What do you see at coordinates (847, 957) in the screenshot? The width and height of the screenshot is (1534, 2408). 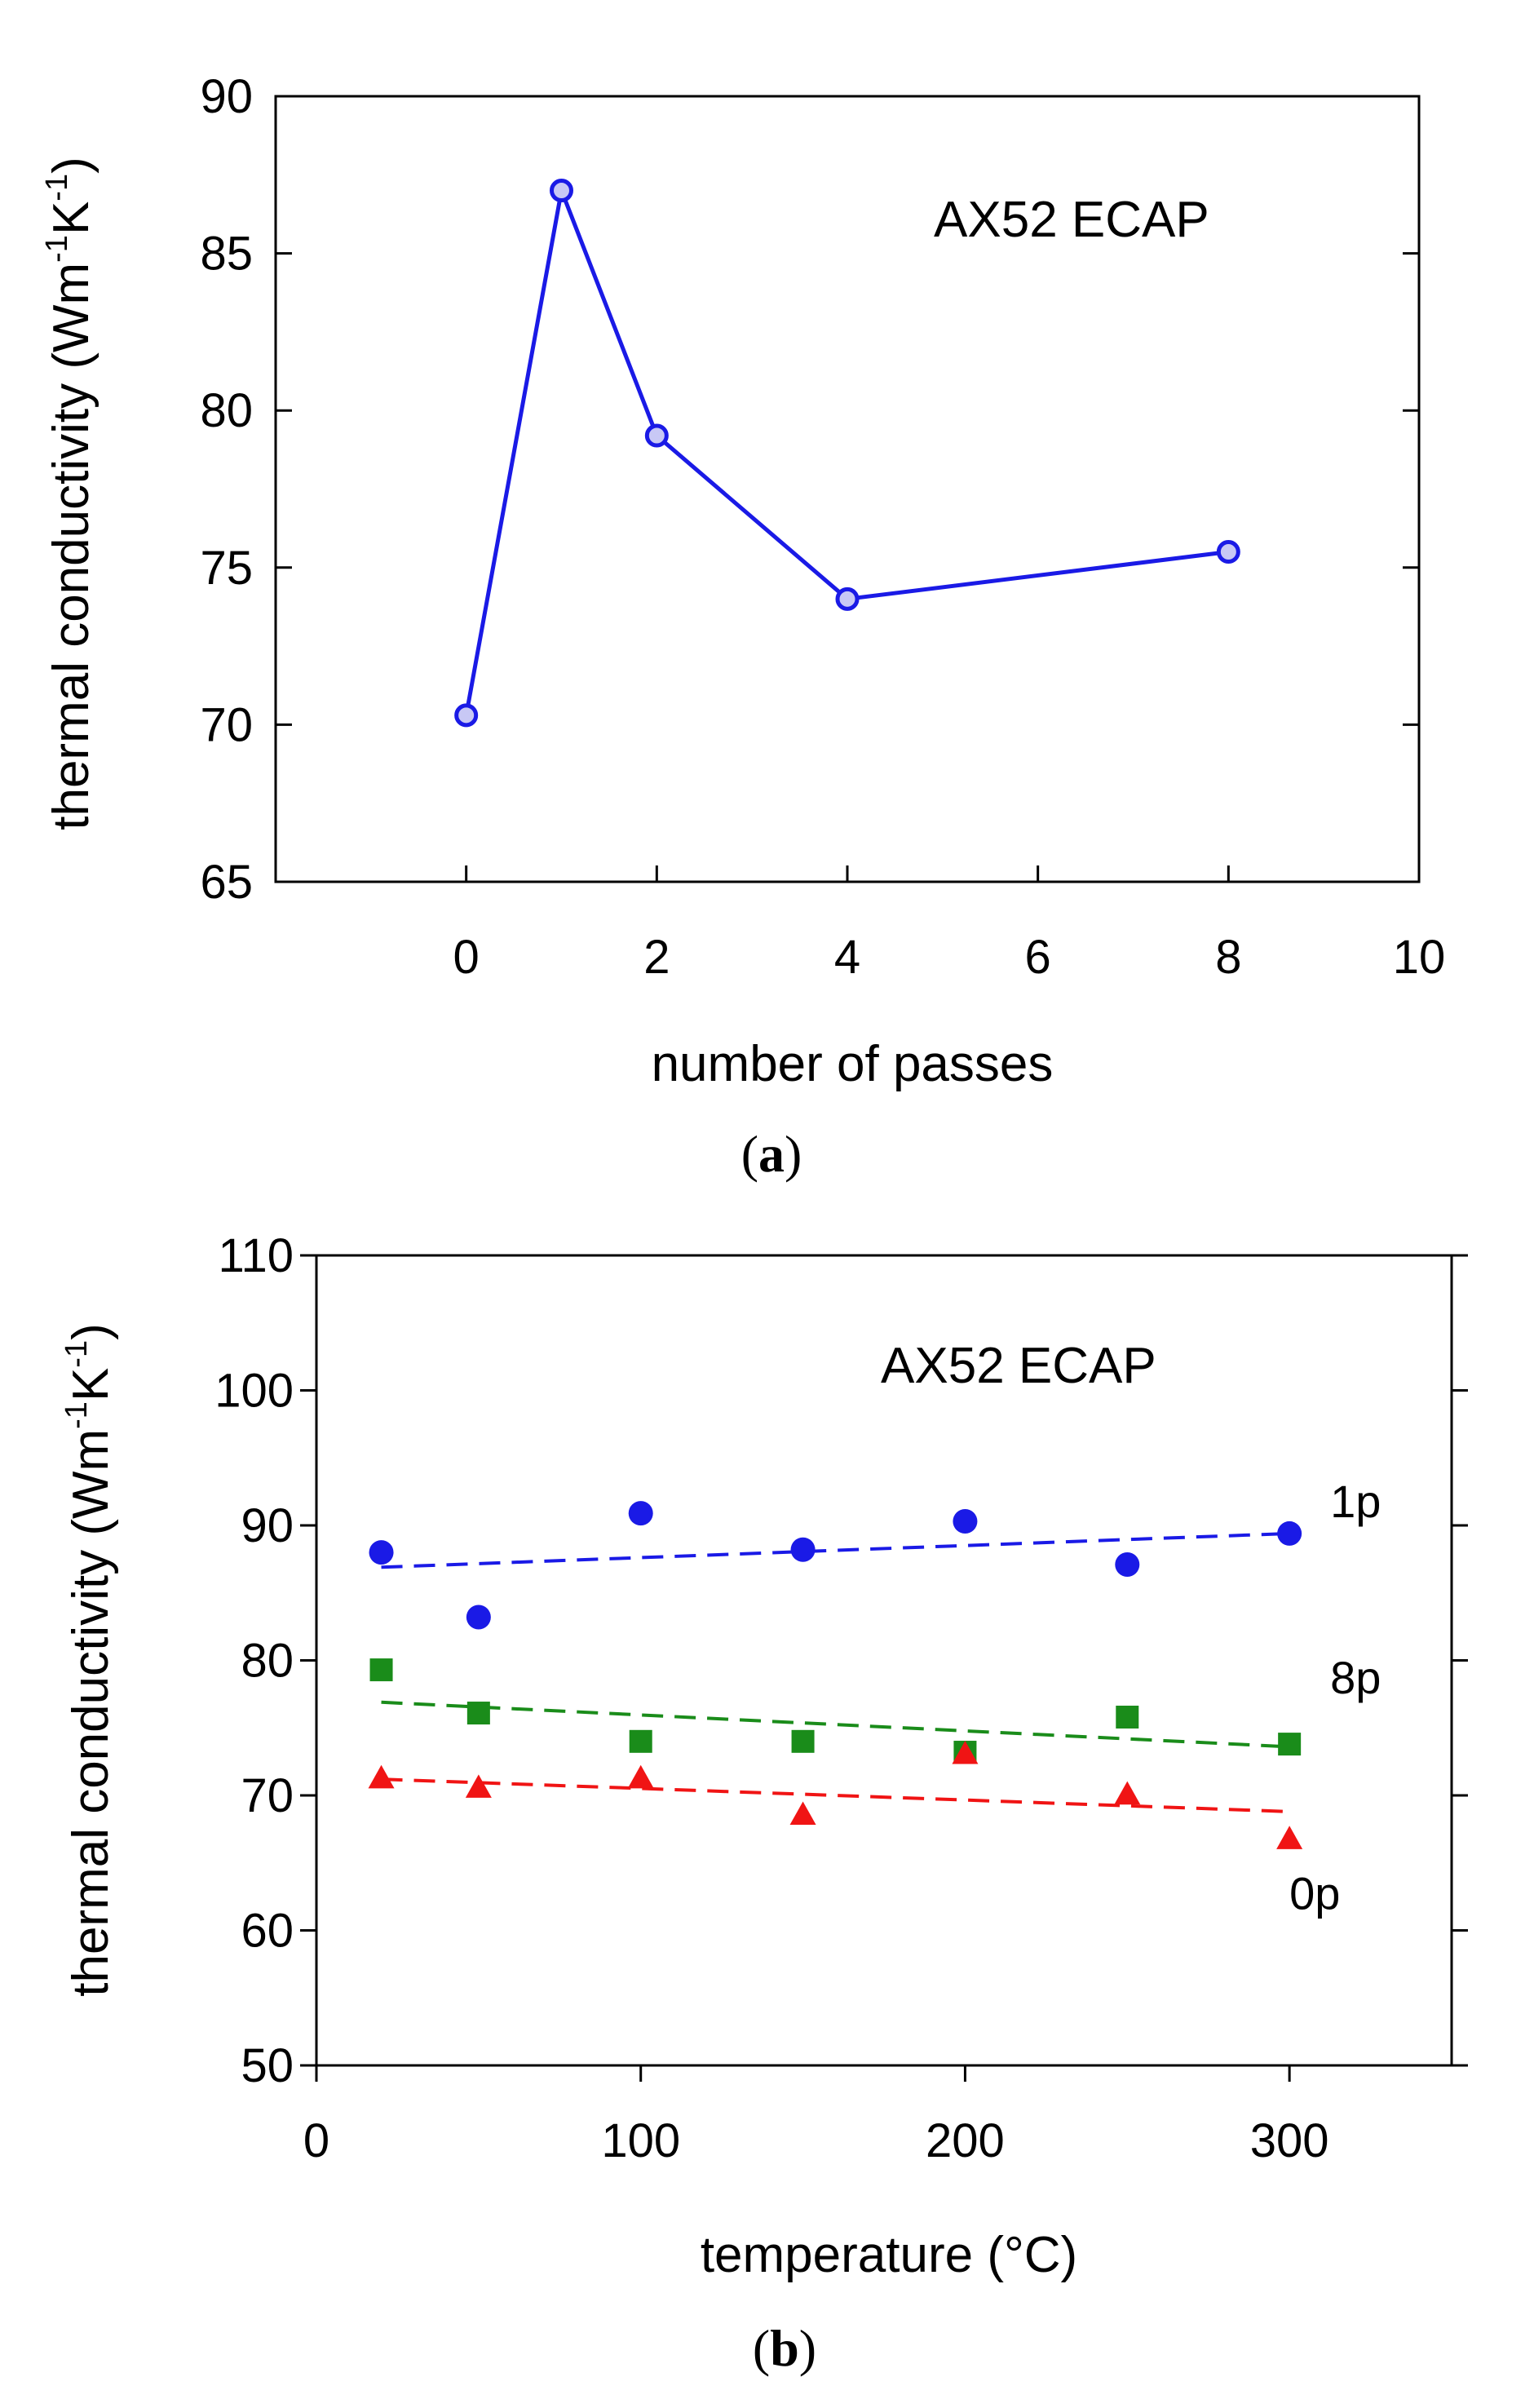 I see `x-tick-label-a-2: 4` at bounding box center [847, 957].